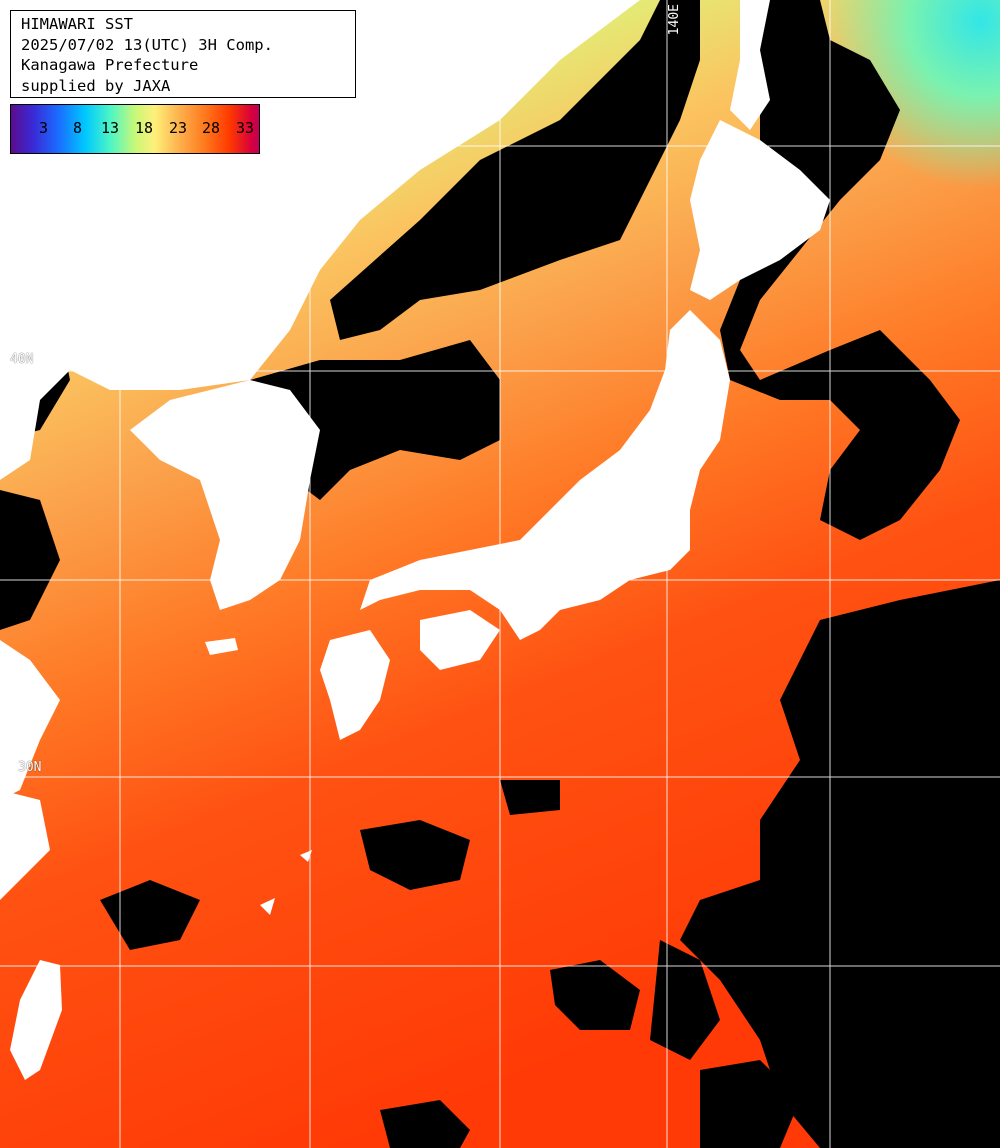 Image resolution: width=1000 pixels, height=1148 pixels. Describe the element at coordinates (110, 128) in the screenshot. I see `colorbar-tick: 13` at that location.